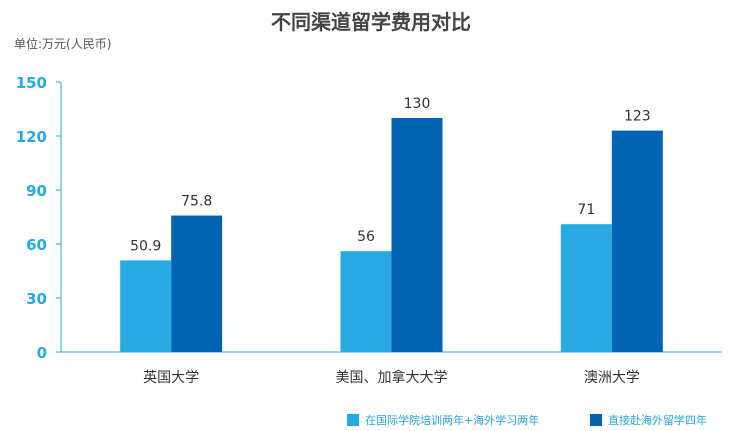  What do you see at coordinates (586, 210) in the screenshot?
I see `data-label: 71` at bounding box center [586, 210].